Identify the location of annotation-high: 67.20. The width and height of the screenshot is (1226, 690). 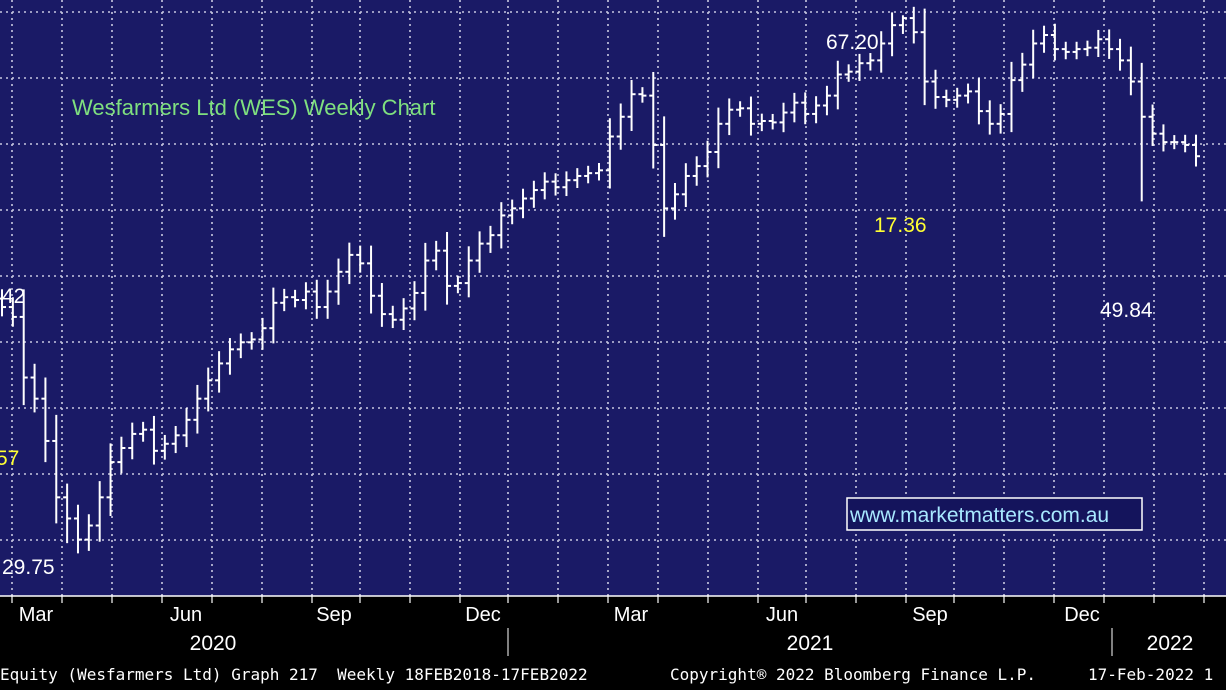
(852, 42).